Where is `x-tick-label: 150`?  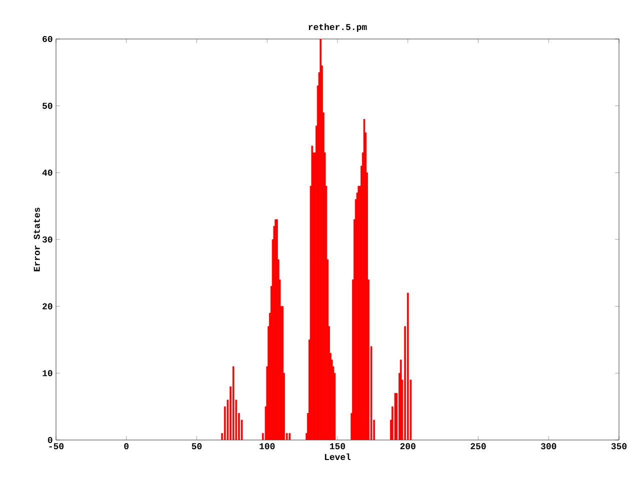
x-tick-label: 150 is located at coordinates (338, 446).